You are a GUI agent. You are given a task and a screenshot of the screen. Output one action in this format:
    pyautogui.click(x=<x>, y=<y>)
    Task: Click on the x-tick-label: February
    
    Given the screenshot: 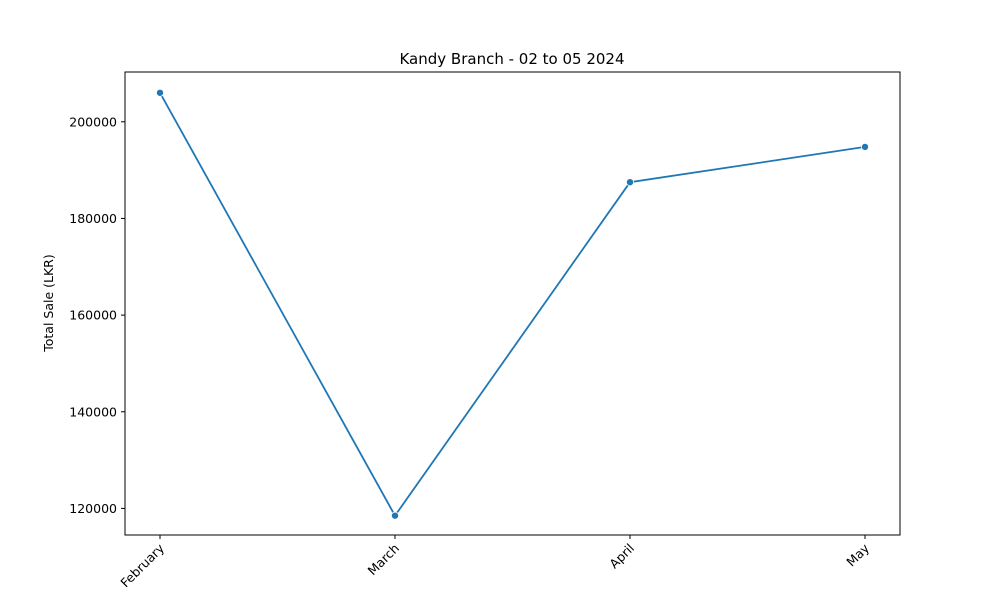 What is the action you would take?
    pyautogui.click(x=142, y=565)
    